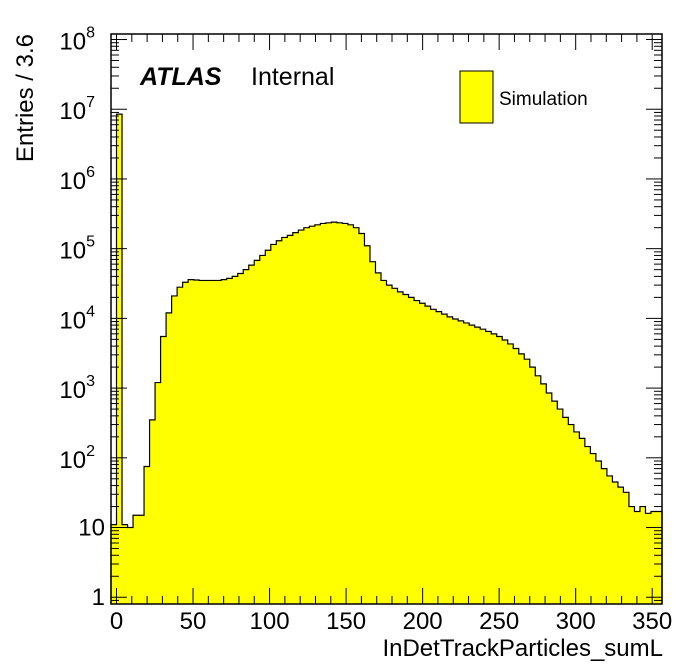 The image size is (696, 672). I want to click on y-axis-title: Entries / 3.6, so click(25, 98).